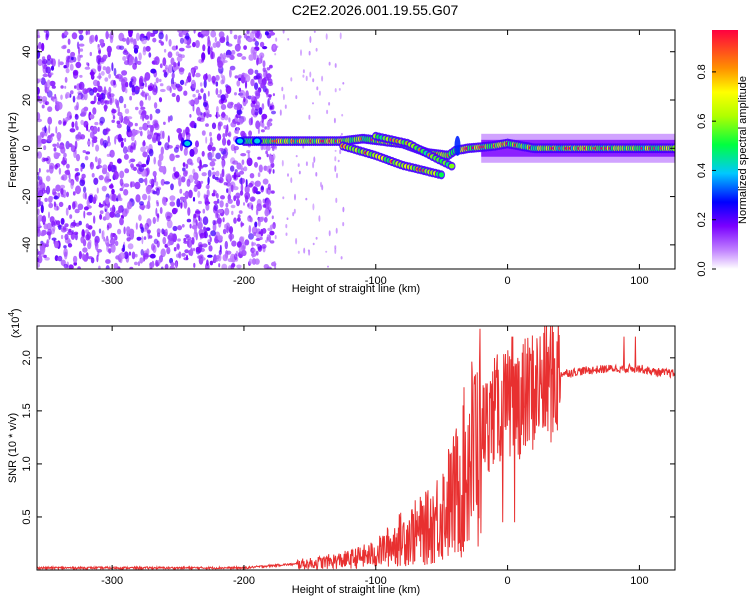 This screenshot has width=750, height=600. I want to click on snr-x-label: Height of straight line (km), so click(356, 590).